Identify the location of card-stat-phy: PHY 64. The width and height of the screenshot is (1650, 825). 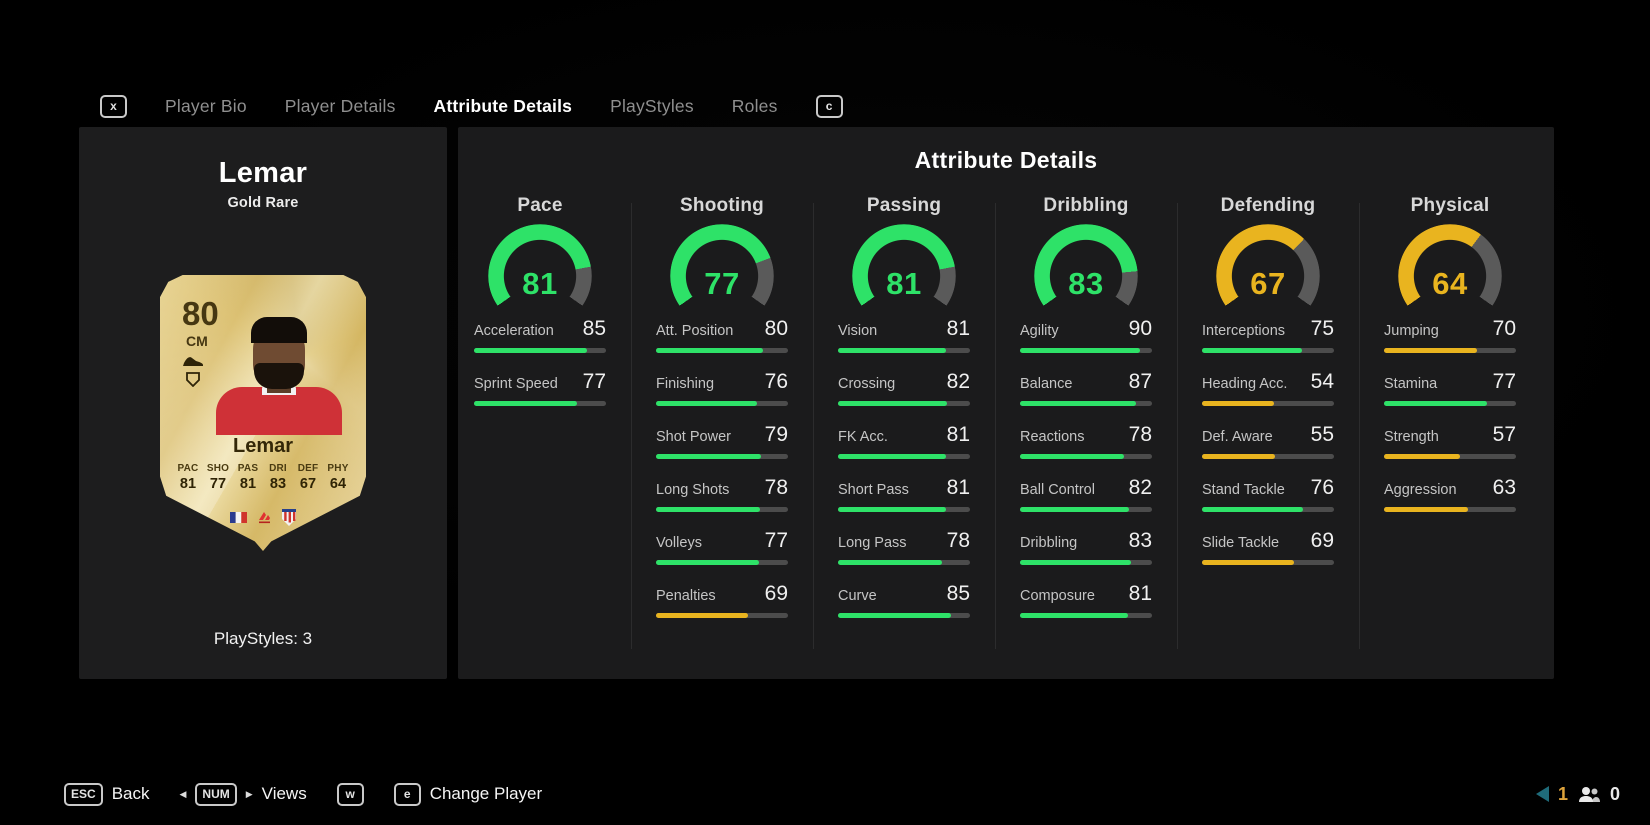
(338, 477).